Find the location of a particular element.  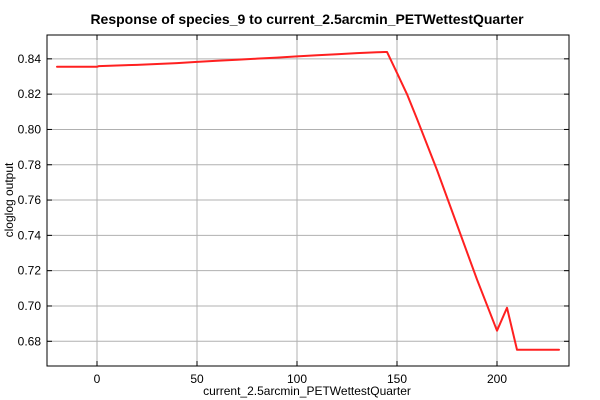

x-tick-label: 100 is located at coordinates (297, 379).